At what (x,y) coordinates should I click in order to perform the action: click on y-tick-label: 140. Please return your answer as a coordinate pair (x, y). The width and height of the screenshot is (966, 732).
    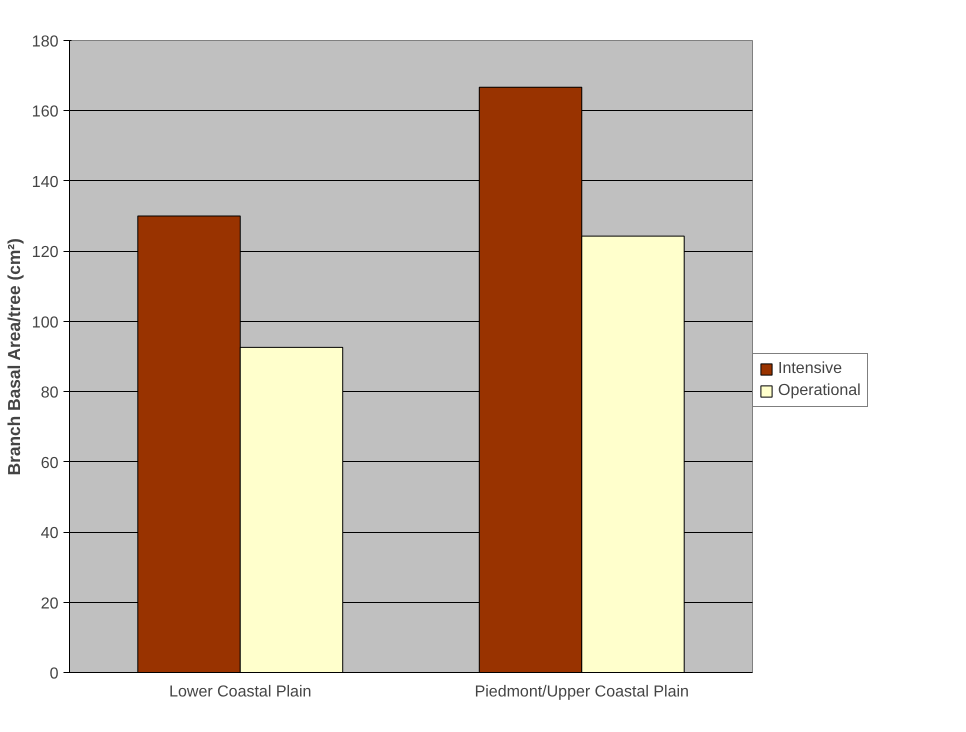
    Looking at the image, I should click on (45, 182).